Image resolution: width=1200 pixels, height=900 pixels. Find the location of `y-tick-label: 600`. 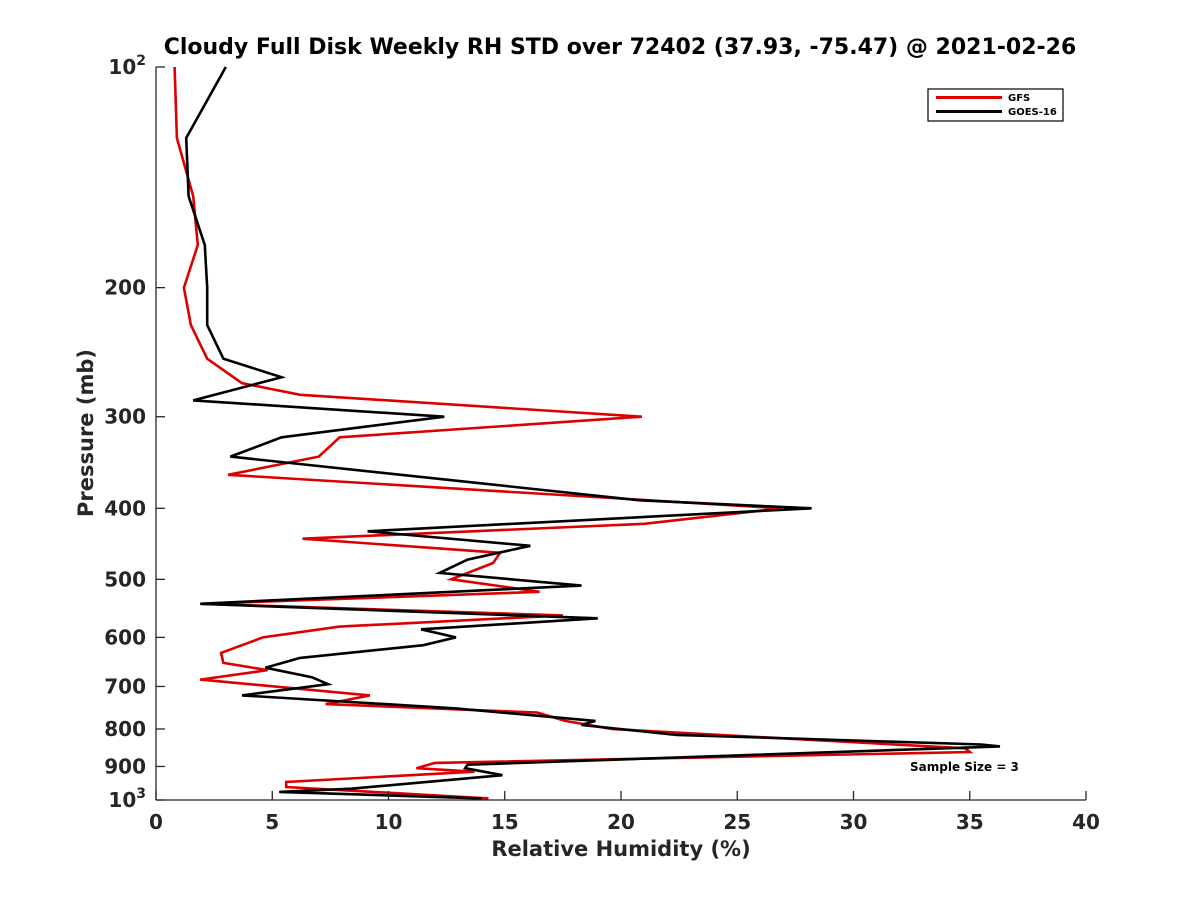

y-tick-label: 600 is located at coordinates (125, 637).